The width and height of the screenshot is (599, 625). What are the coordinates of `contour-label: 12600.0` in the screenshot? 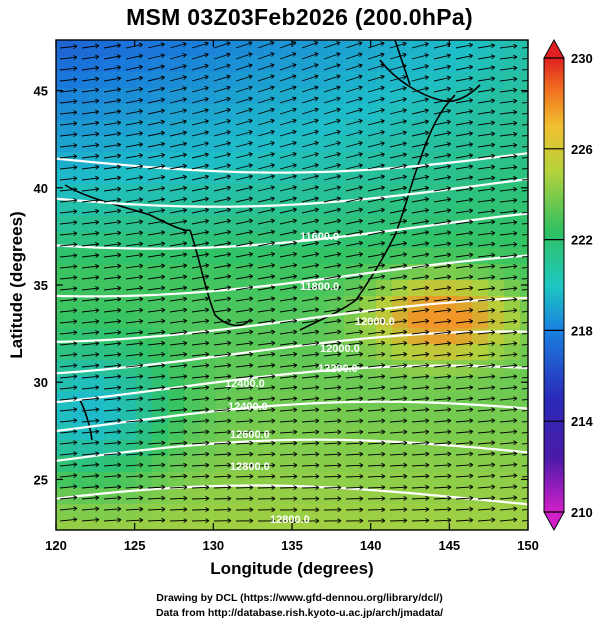 It's located at (250, 435).